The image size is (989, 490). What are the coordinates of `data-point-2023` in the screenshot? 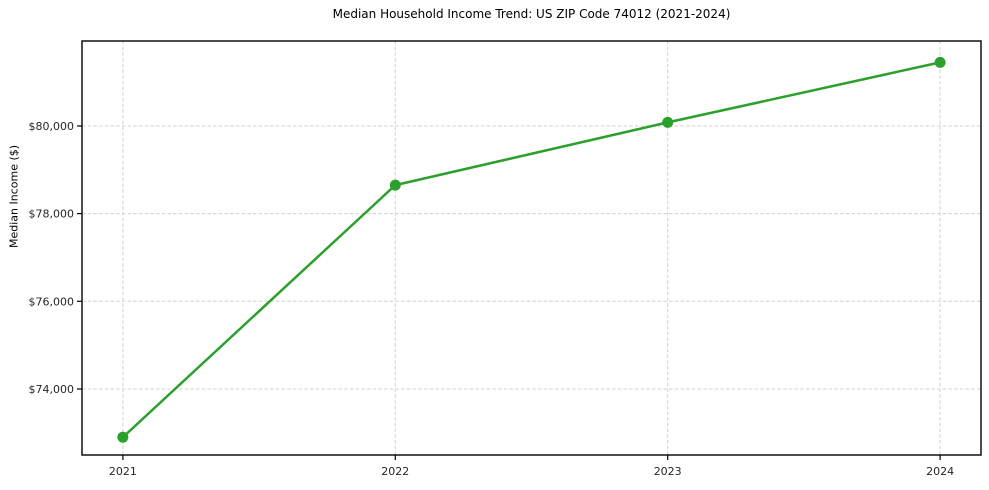 It's located at (668, 122).